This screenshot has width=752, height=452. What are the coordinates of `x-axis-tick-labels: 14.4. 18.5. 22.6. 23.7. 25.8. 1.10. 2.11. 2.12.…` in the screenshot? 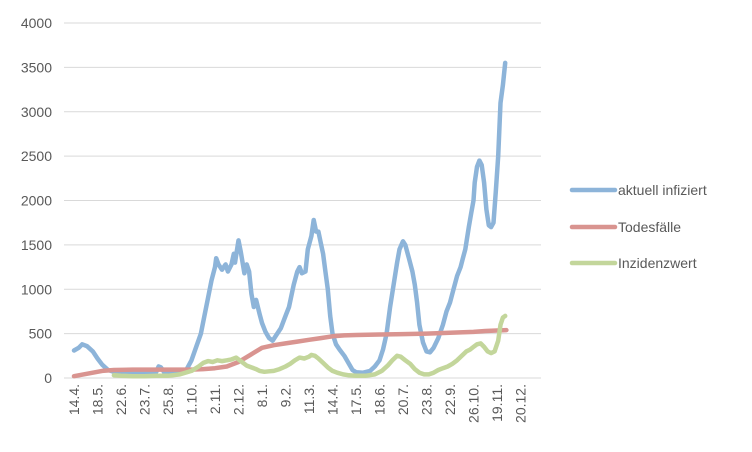 It's located at (297, 403).